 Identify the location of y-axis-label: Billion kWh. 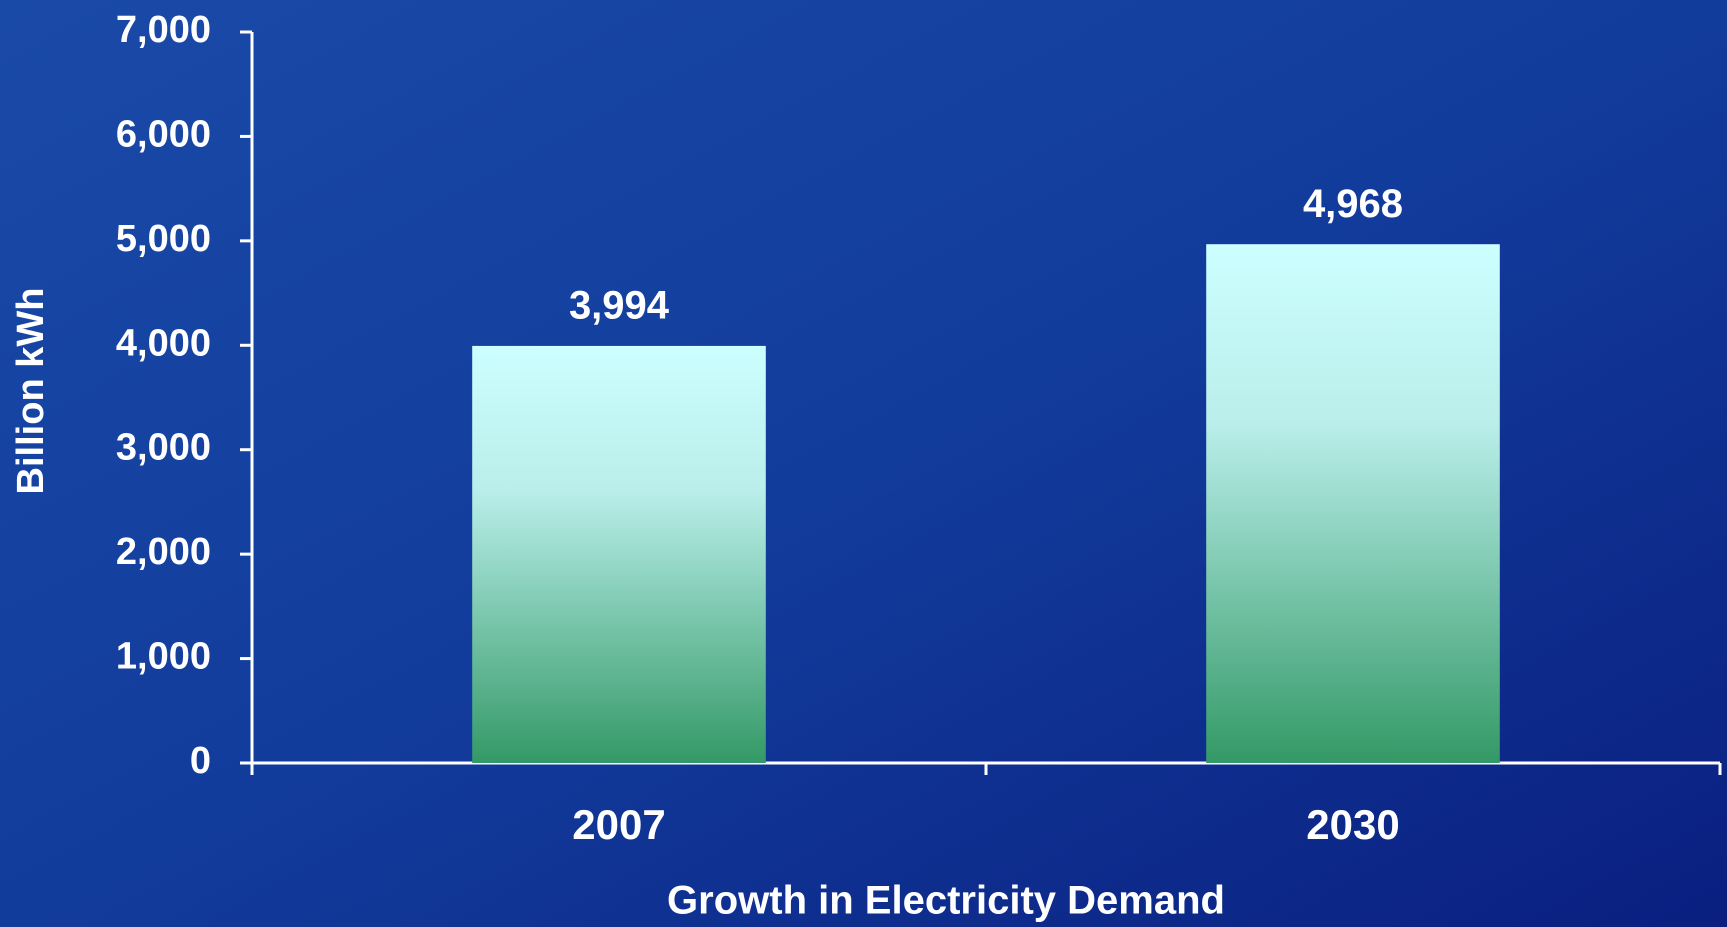
(31, 391).